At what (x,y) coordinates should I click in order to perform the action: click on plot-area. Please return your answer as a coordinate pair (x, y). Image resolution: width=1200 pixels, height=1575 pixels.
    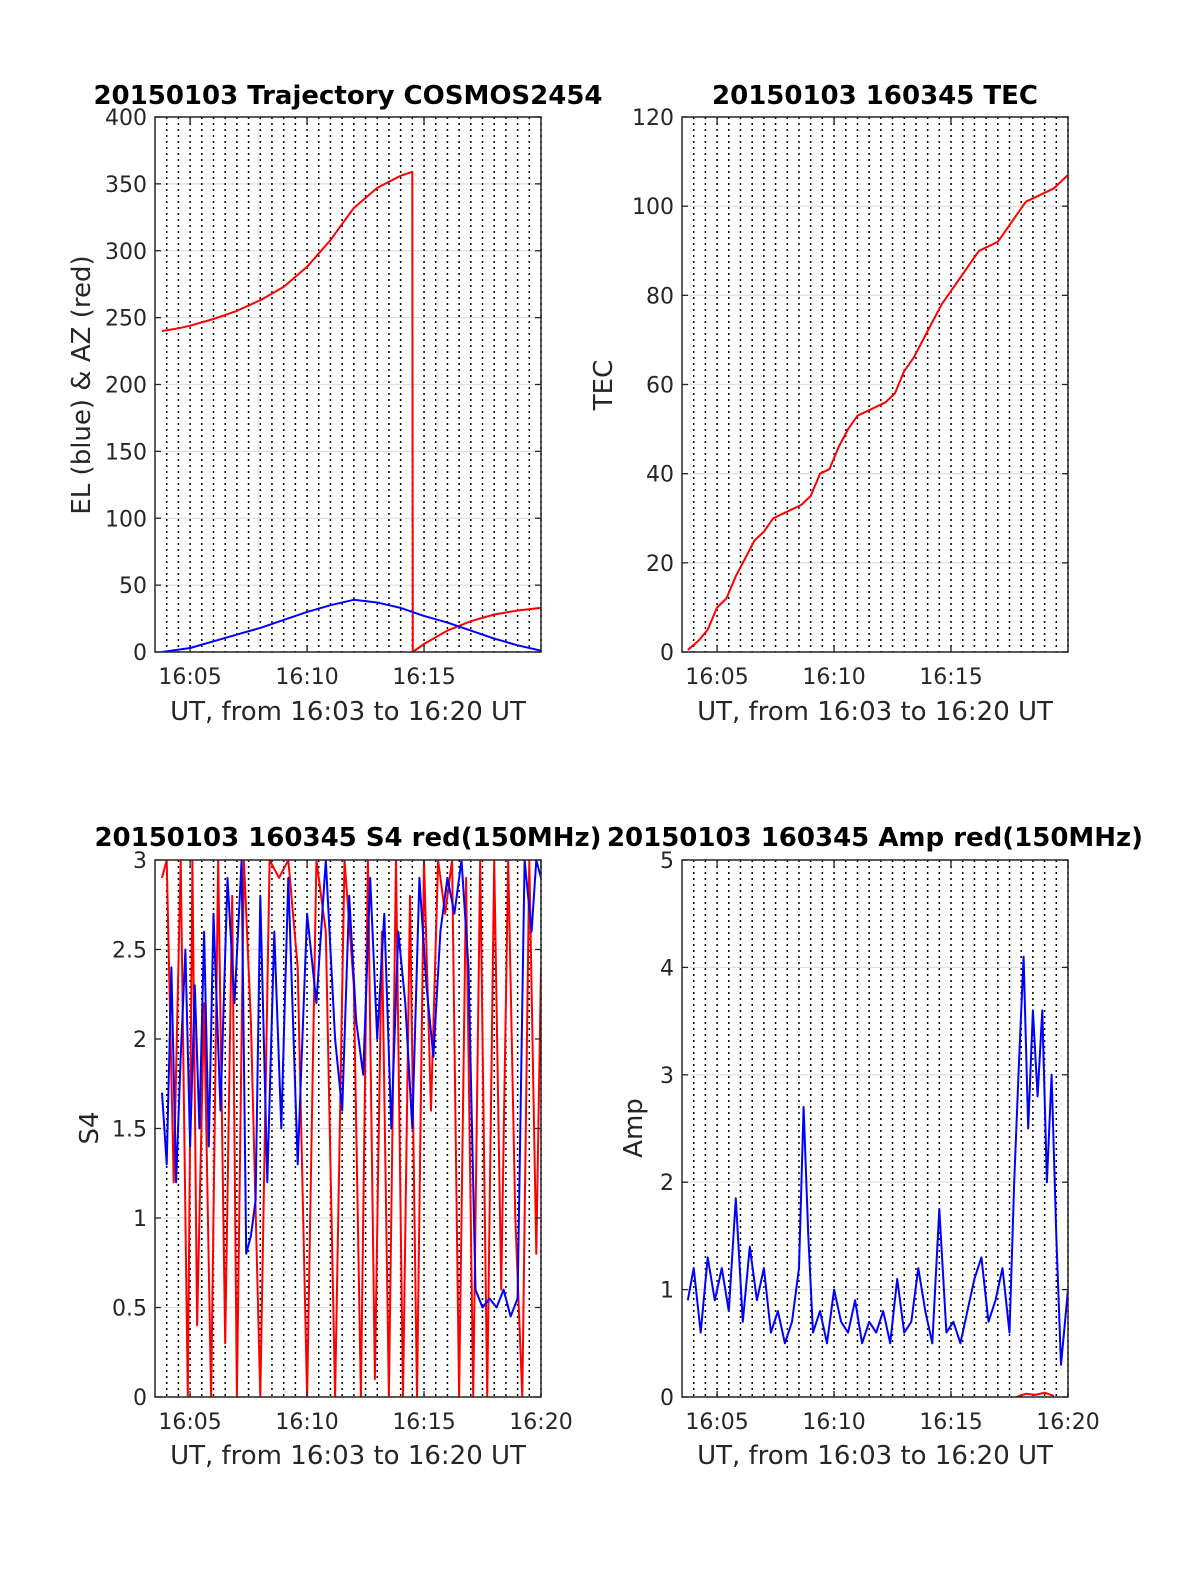
    Looking at the image, I should click on (875, 1128).